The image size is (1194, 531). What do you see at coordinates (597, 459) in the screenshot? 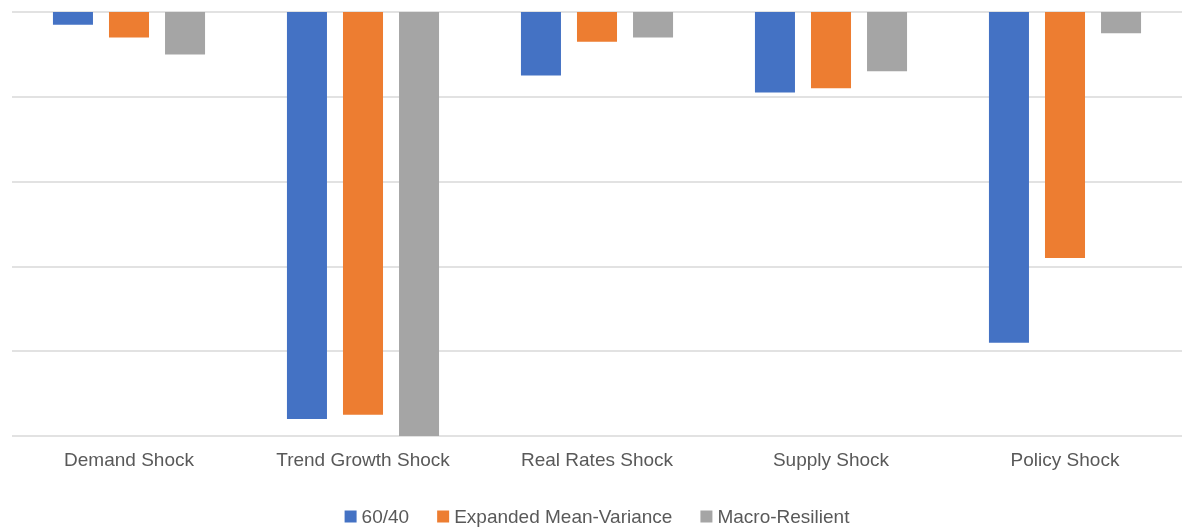
I see `x-tick-label: Real Rates Shock` at bounding box center [597, 459].